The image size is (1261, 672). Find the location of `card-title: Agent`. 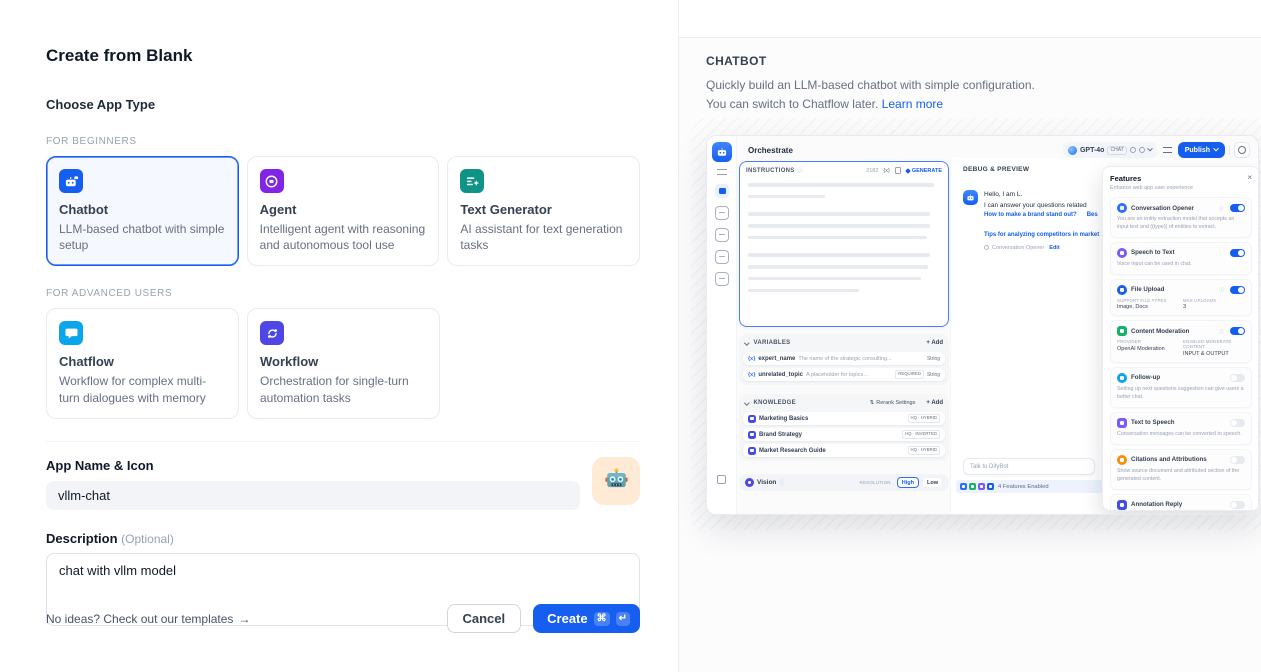

card-title: Agent is located at coordinates (278, 209).